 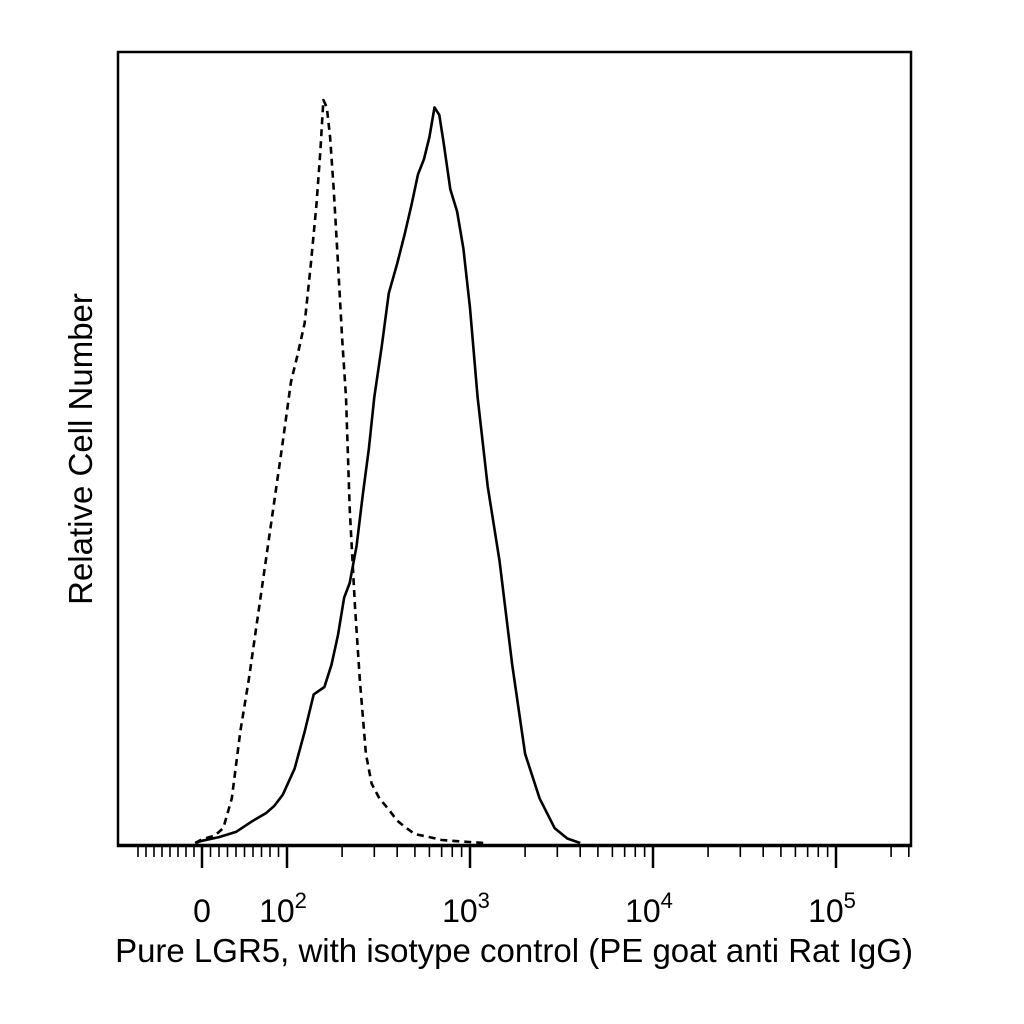 What do you see at coordinates (301, 900) in the screenshot?
I see `tick-label-exponent: 2` at bounding box center [301, 900].